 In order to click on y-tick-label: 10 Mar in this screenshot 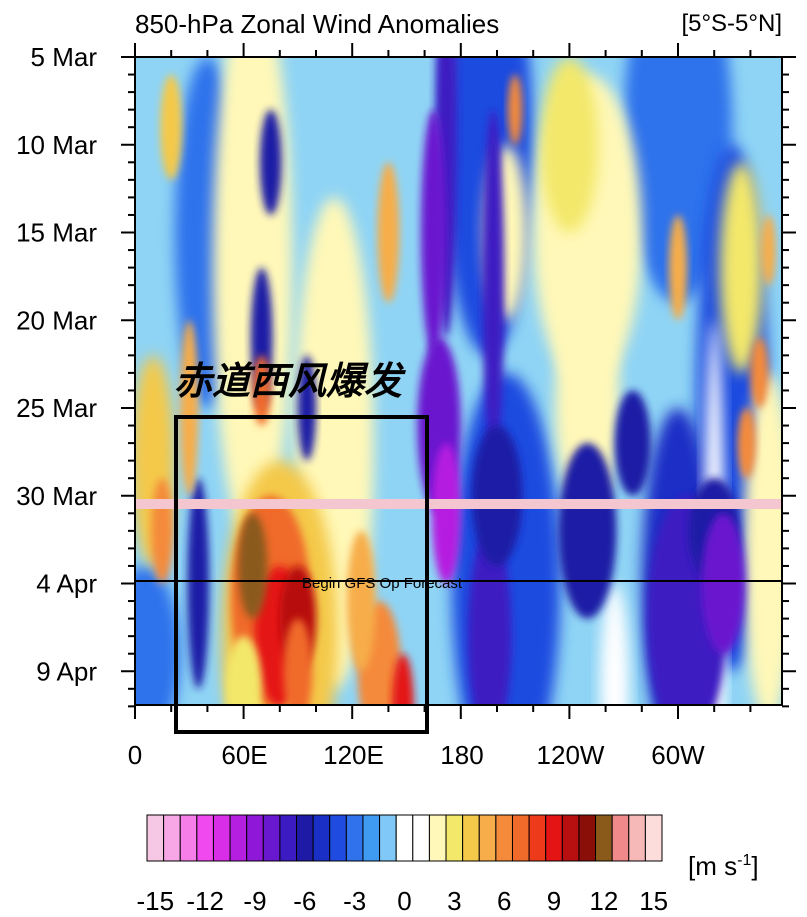, I will do `click(56, 145)`.